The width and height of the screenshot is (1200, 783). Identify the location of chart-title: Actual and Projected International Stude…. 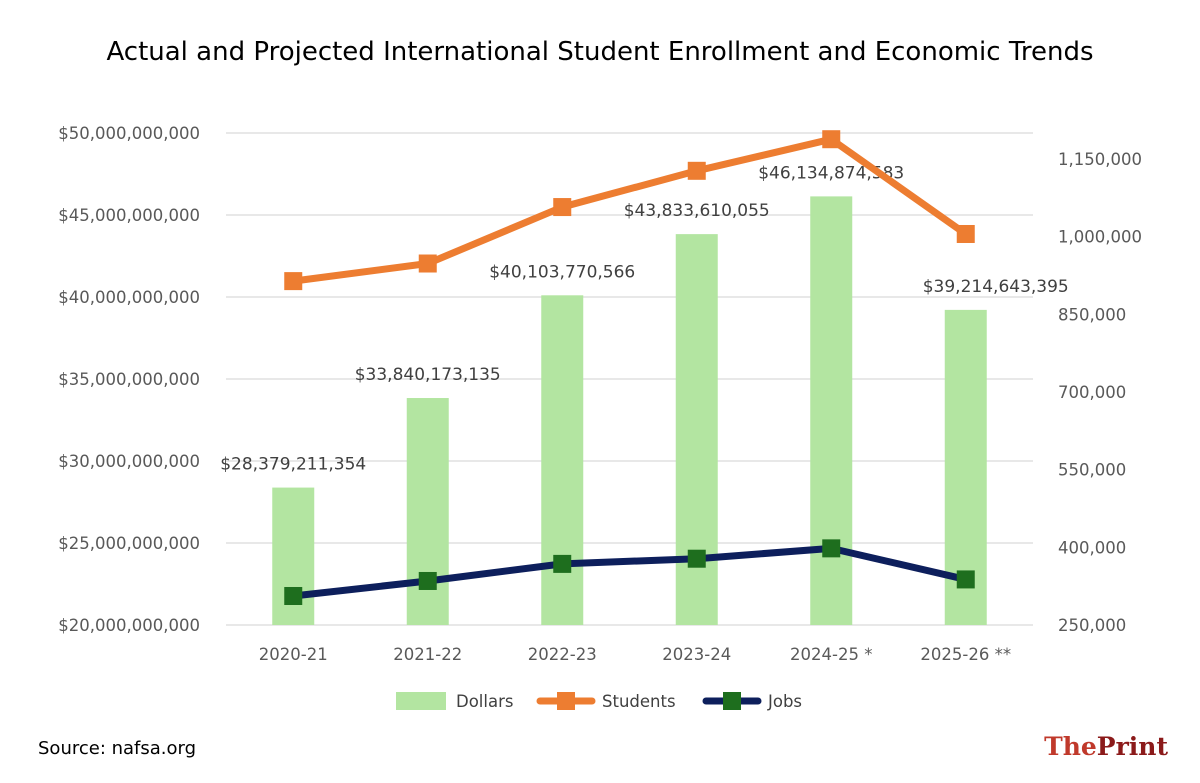
(599, 52).